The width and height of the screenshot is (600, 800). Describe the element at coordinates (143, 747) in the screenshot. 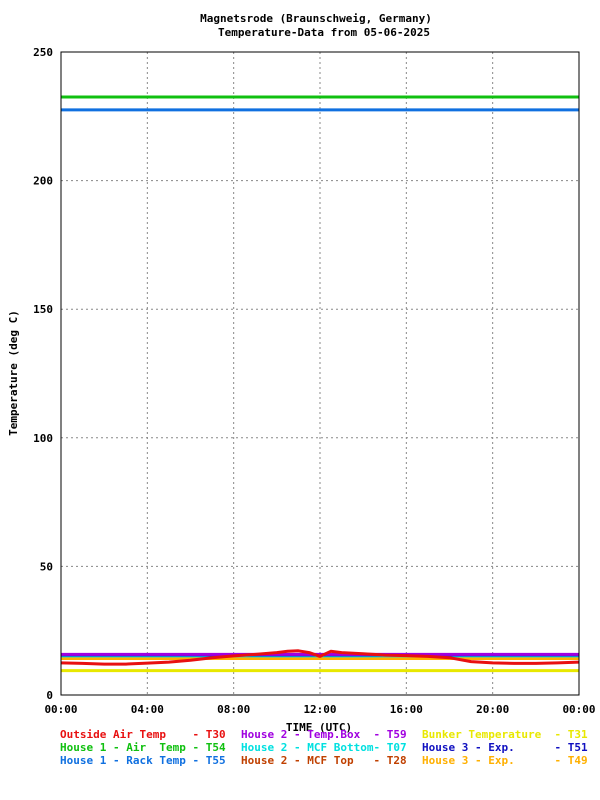

I see `legend-entry: House 1 - Air Temp - T54` at that location.